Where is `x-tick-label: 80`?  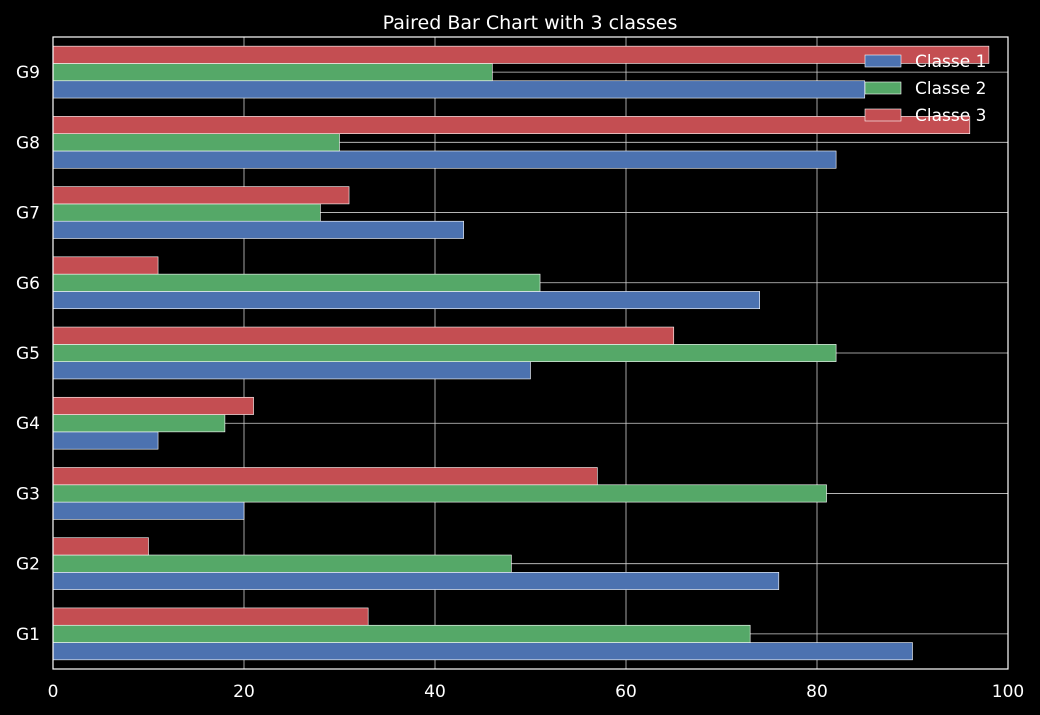 x-tick-label: 80 is located at coordinates (817, 692).